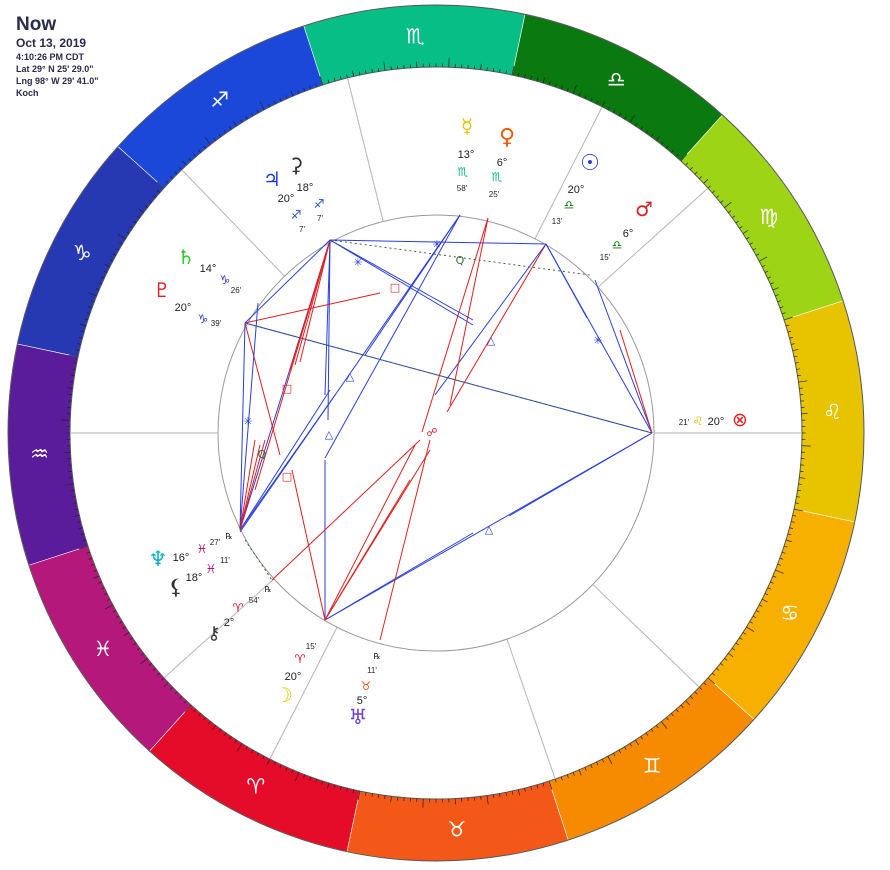  I want to click on planet-jupiter: ♃ 20° ♐ 7', so click(284, 200).